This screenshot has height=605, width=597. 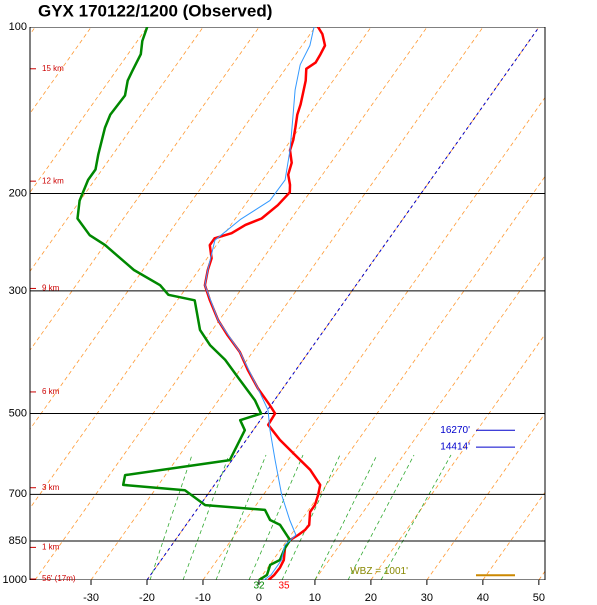 What do you see at coordinates (203, 598) in the screenshot?
I see `x-tick-label: -10` at bounding box center [203, 598].